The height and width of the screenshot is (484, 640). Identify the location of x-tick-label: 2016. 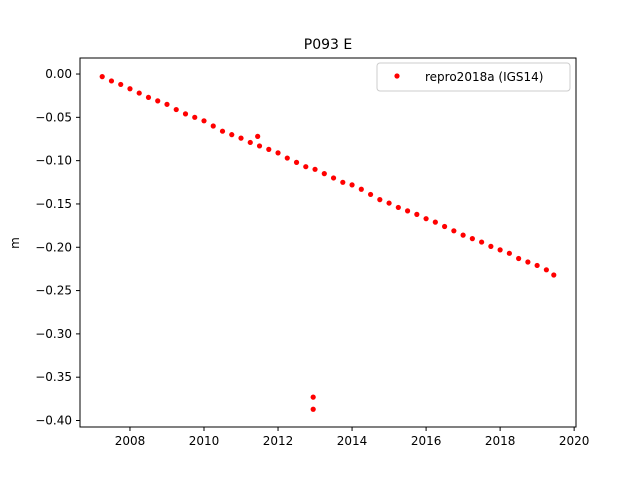
(426, 441).